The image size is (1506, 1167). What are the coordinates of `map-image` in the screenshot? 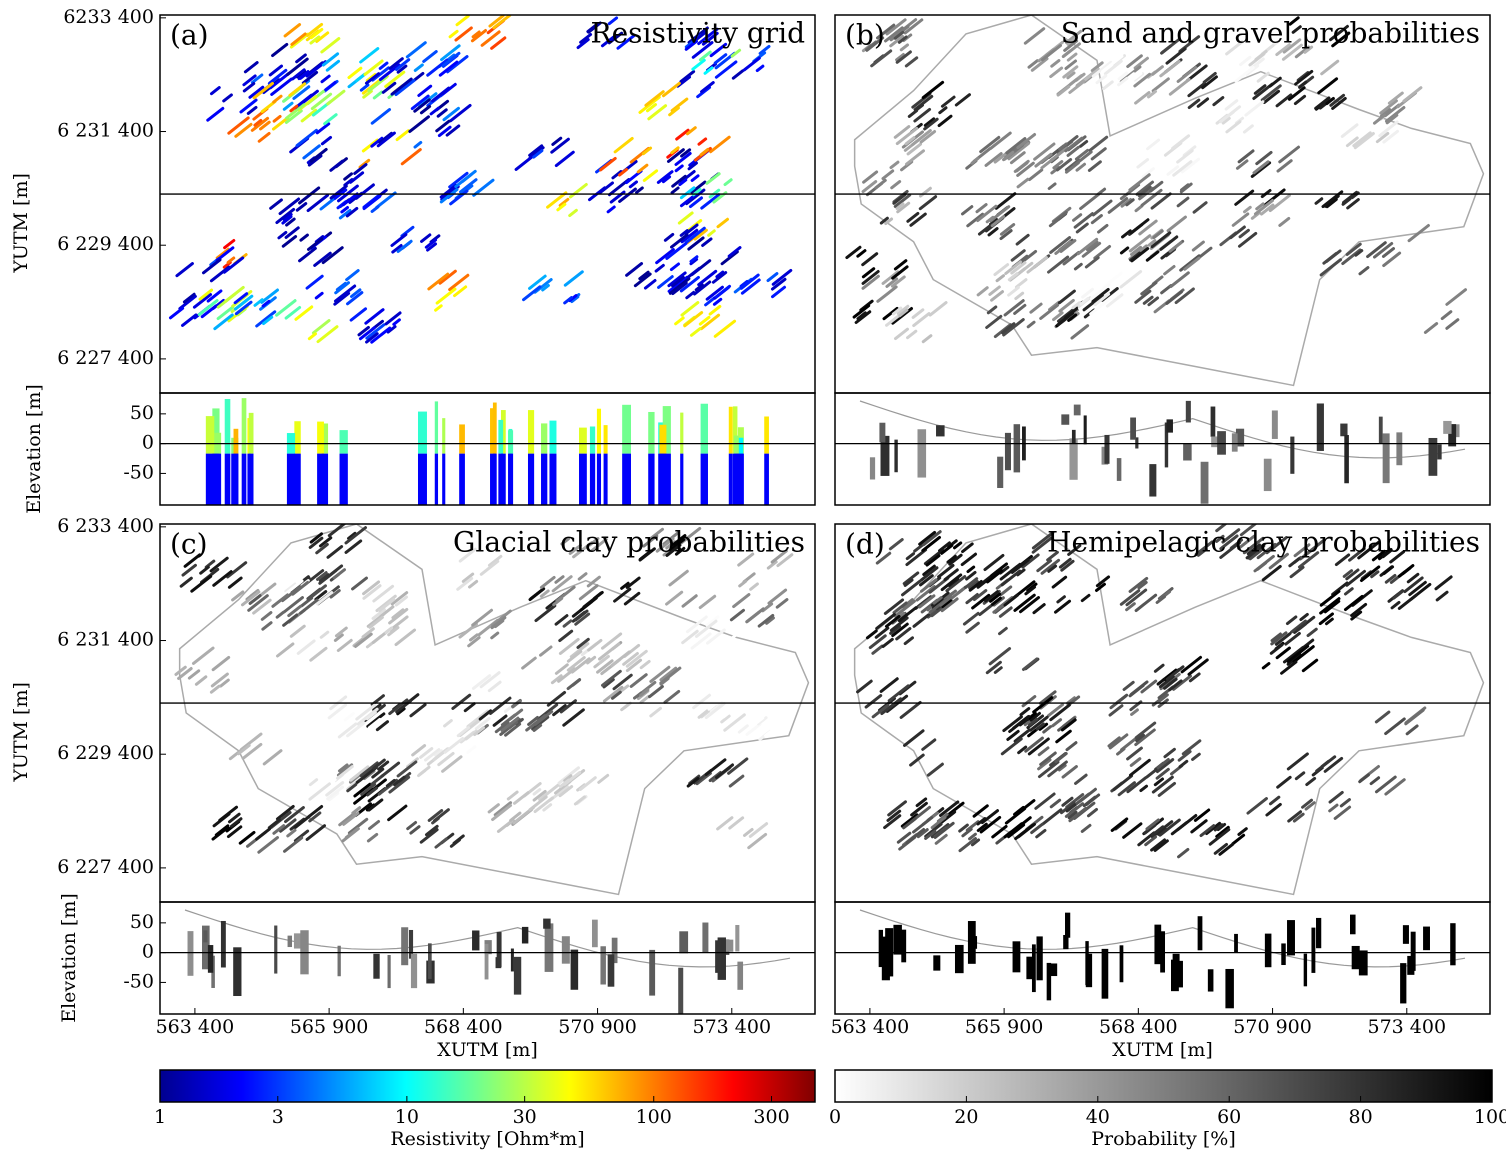 It's located at (1165, 201).